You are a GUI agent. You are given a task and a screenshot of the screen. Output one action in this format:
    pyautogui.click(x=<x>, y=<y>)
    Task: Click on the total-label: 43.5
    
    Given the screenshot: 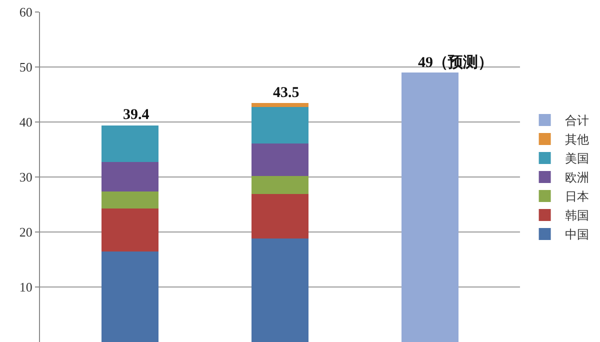 What is the action you would take?
    pyautogui.click(x=286, y=93)
    